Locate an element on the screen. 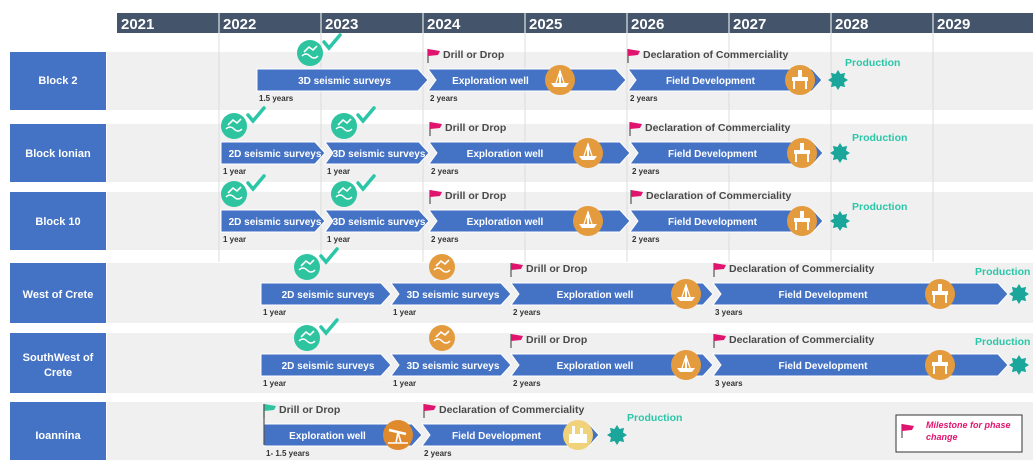 The height and width of the screenshot is (460, 1033). year-label: 2029 is located at coordinates (953, 24).